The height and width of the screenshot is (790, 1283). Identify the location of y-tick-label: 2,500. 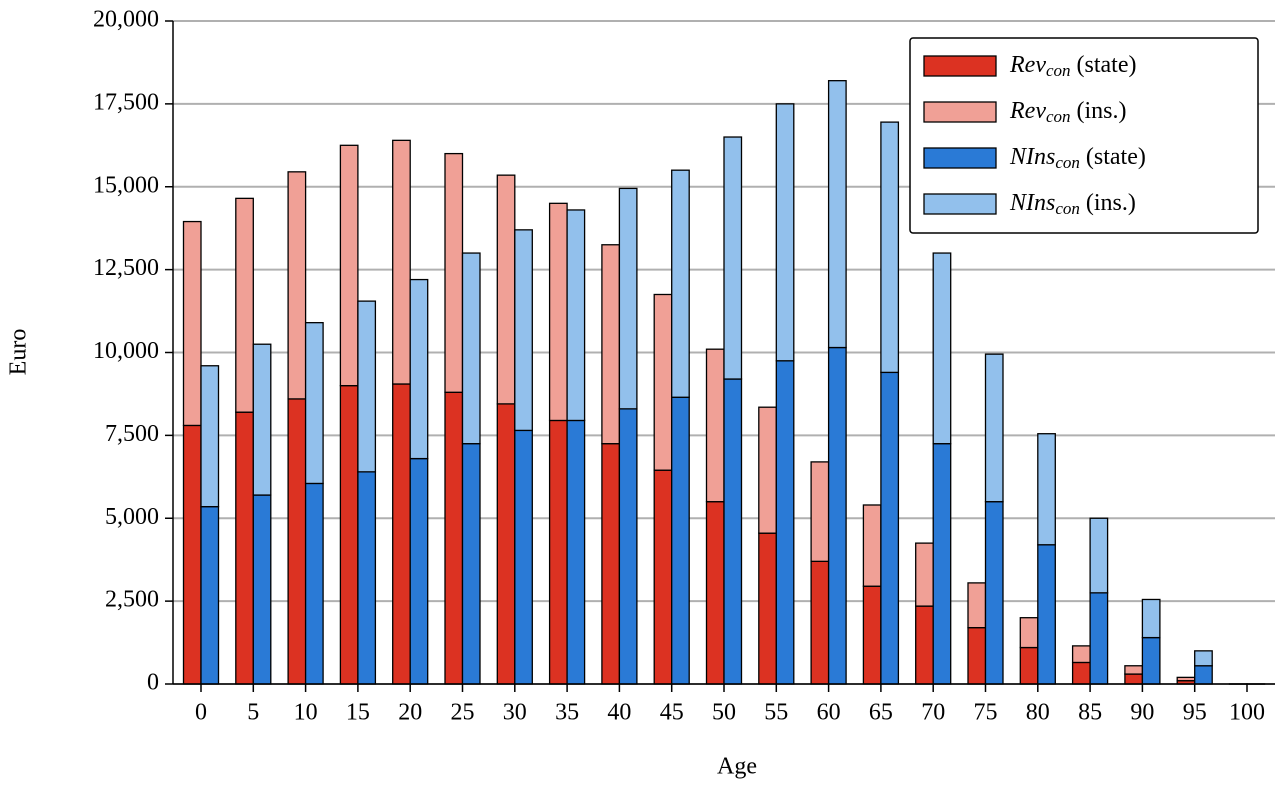
(132, 600).